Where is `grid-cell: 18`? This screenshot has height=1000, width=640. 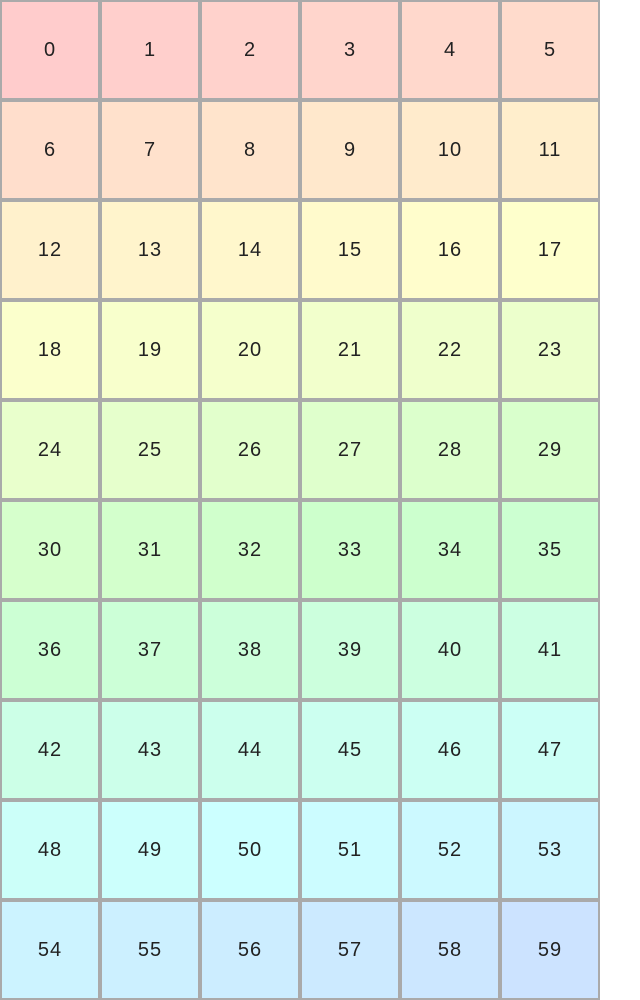 grid-cell: 18 is located at coordinates (50, 350).